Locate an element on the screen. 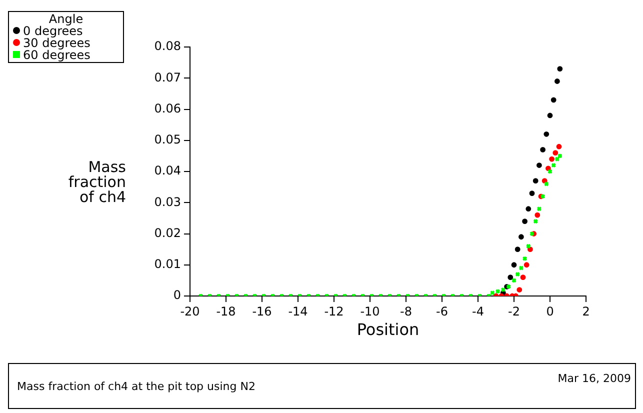 The width and height of the screenshot is (643, 413). x-tick-label: -2 is located at coordinates (514, 311).